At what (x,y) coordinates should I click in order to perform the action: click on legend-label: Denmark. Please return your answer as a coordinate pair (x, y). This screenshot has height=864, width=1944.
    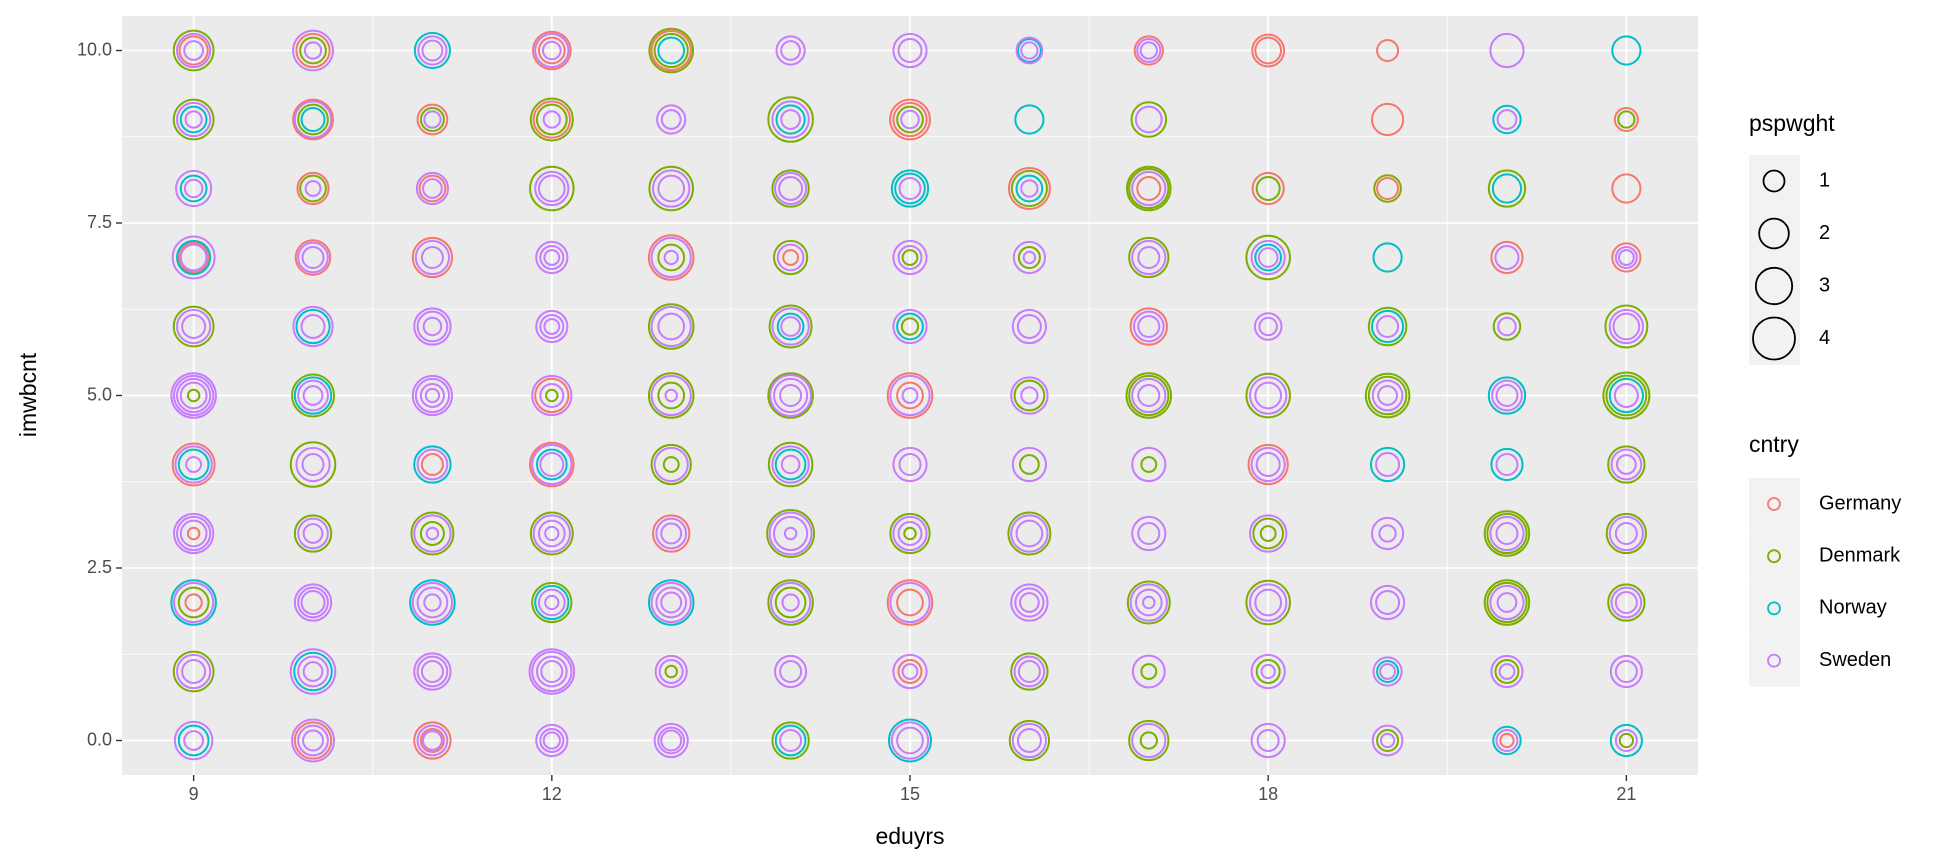
    Looking at the image, I should click on (1860, 555).